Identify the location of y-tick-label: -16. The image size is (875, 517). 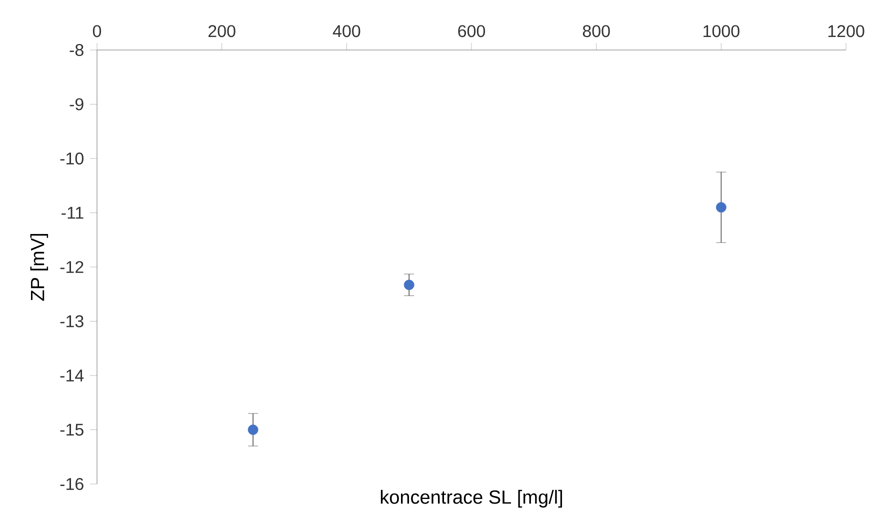
(72, 484).